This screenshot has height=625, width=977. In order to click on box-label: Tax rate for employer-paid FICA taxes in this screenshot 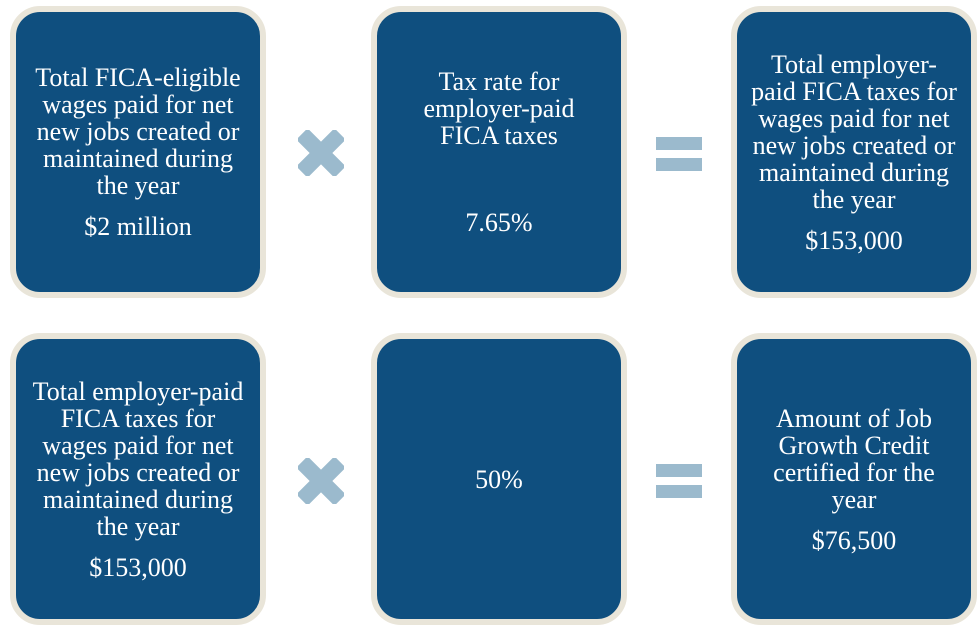, I will do `click(499, 108)`.